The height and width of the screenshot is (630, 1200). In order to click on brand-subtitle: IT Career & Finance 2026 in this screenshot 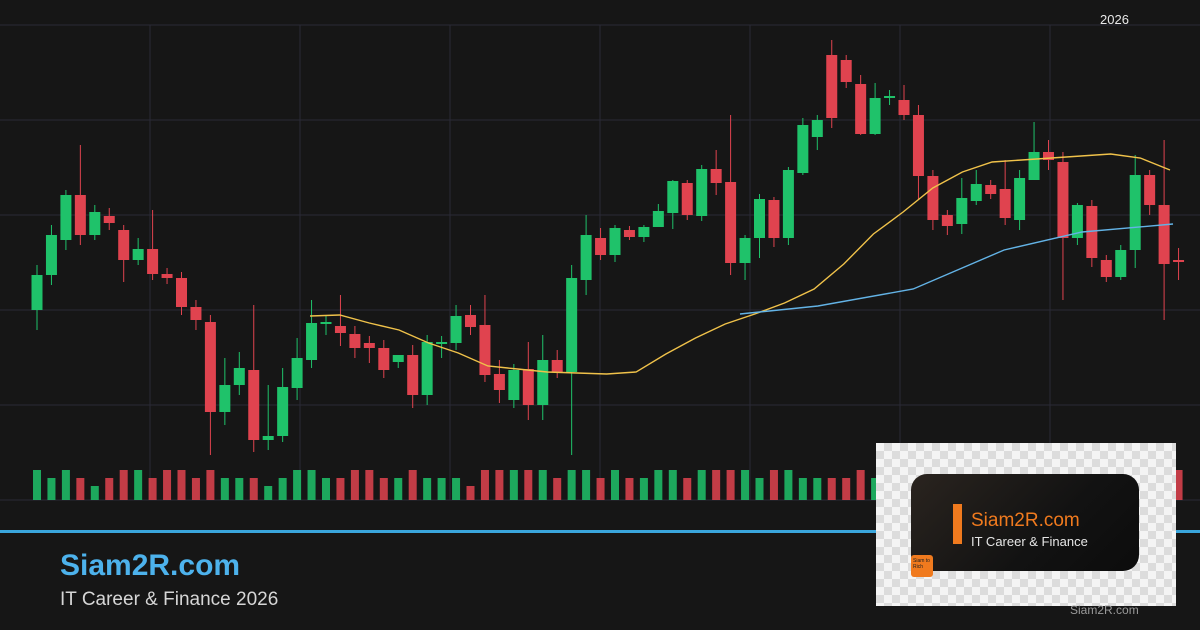, I will do `click(169, 599)`.